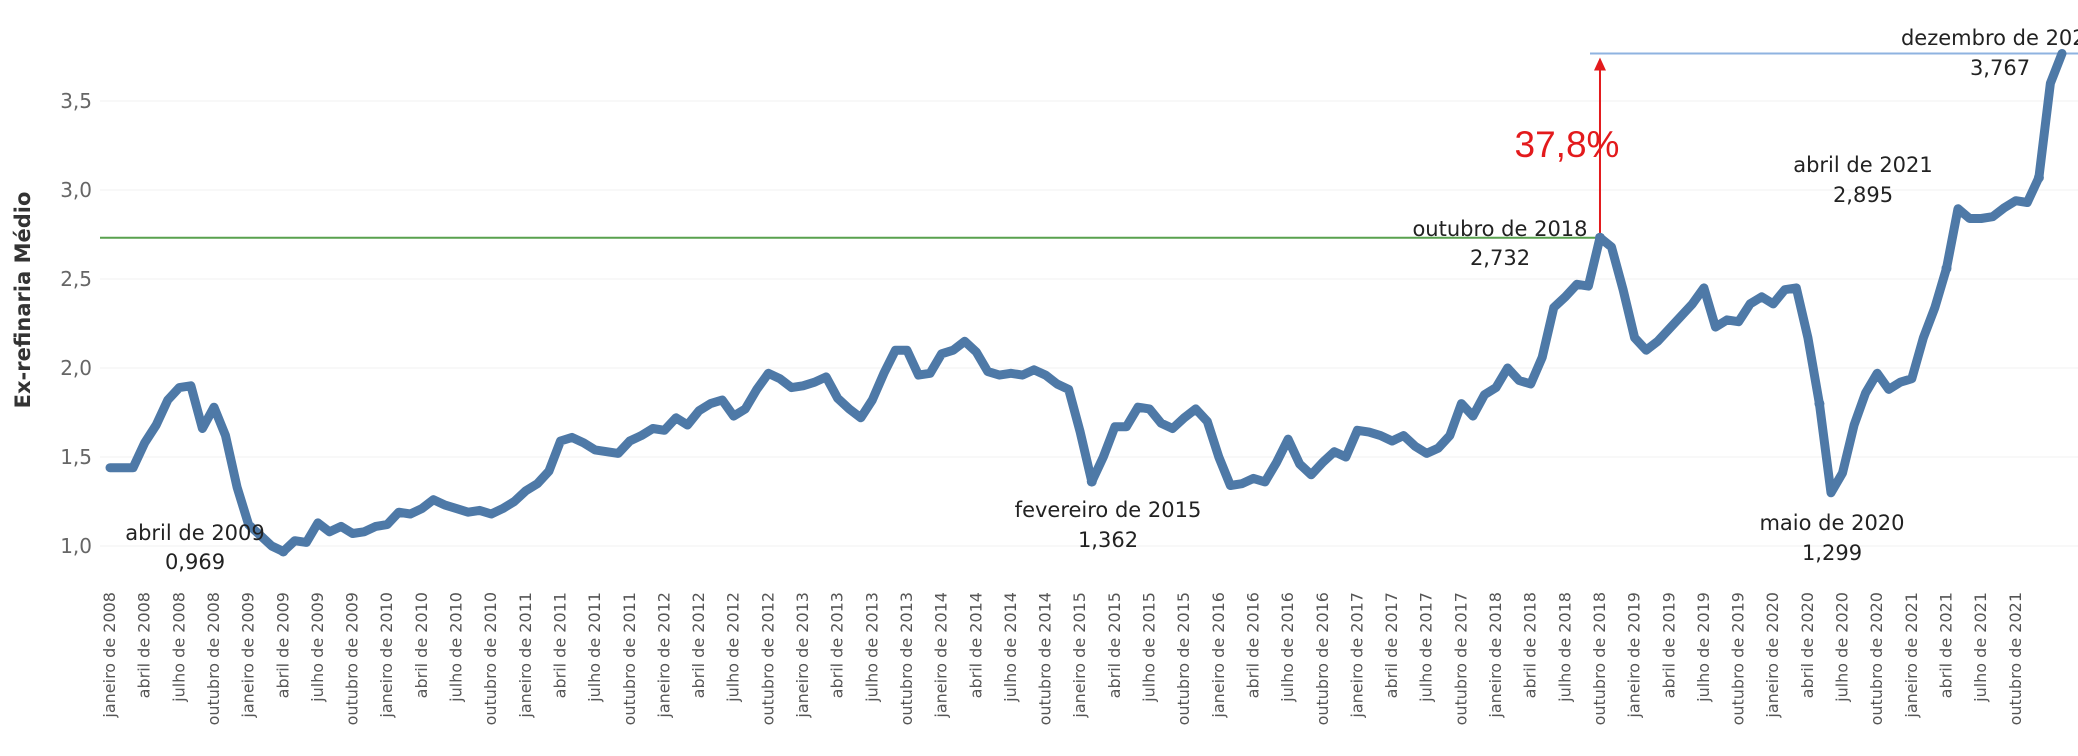 The width and height of the screenshot is (2078, 756). What do you see at coordinates (76, 190) in the screenshot?
I see `y-tick-label: 3,0` at bounding box center [76, 190].